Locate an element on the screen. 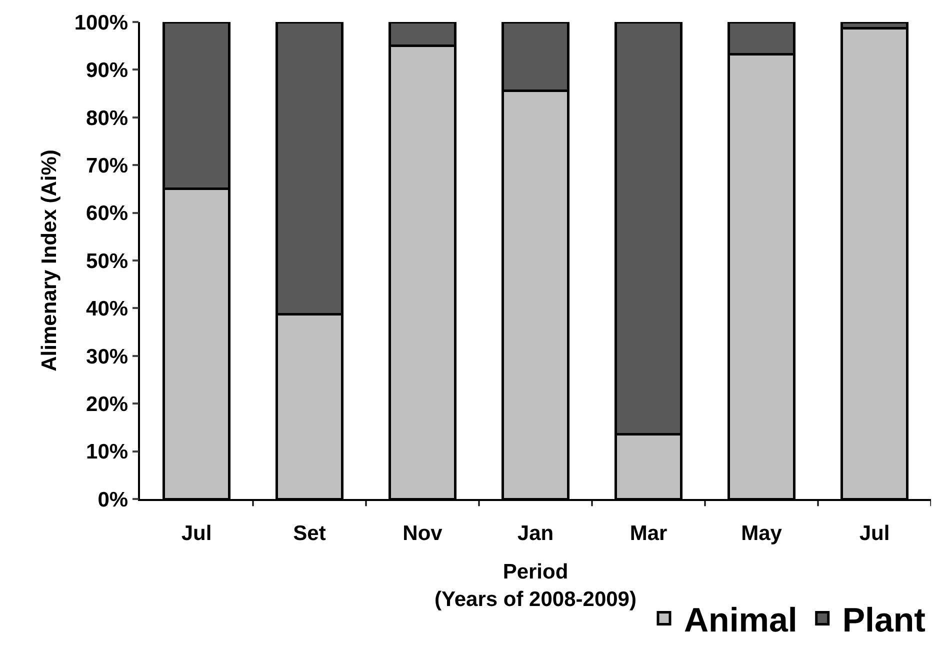 The height and width of the screenshot is (658, 941). x-axis-title: Period (Years of 2008-2009) is located at coordinates (535, 585).